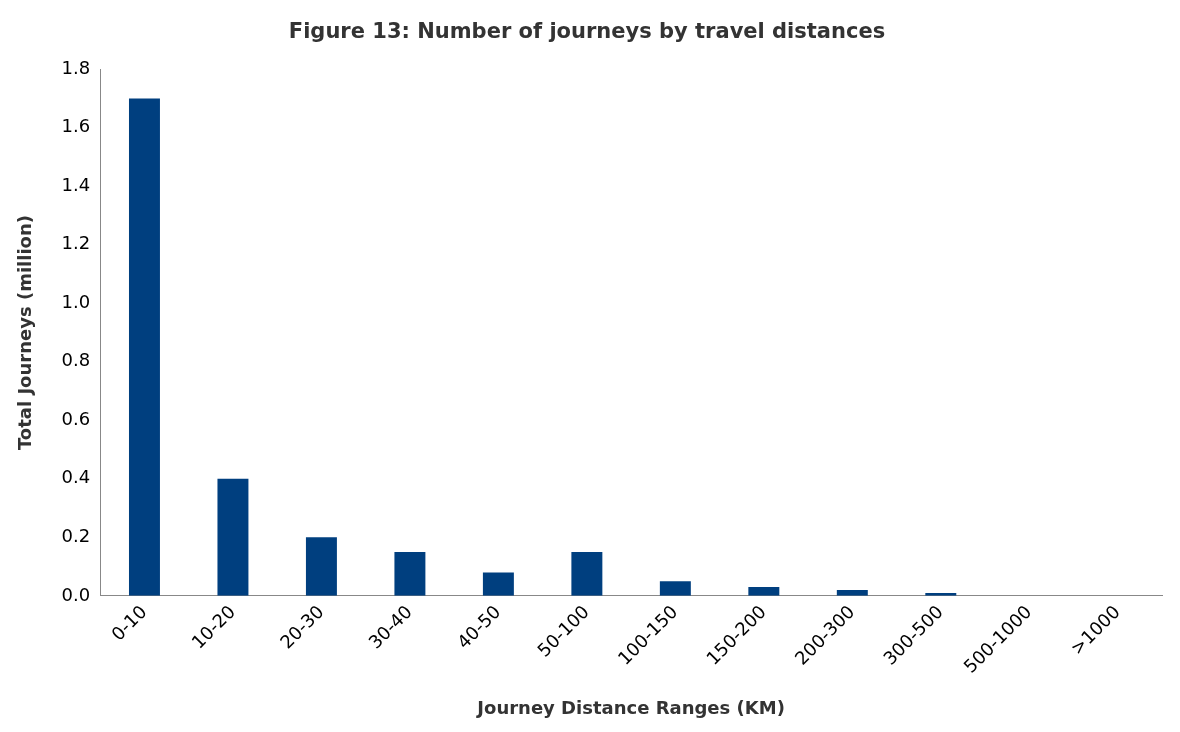 The image size is (1180, 732). Describe the element at coordinates (630, 707) in the screenshot. I see `x-axis-title: Journey Distance Ranges (KM)` at that location.